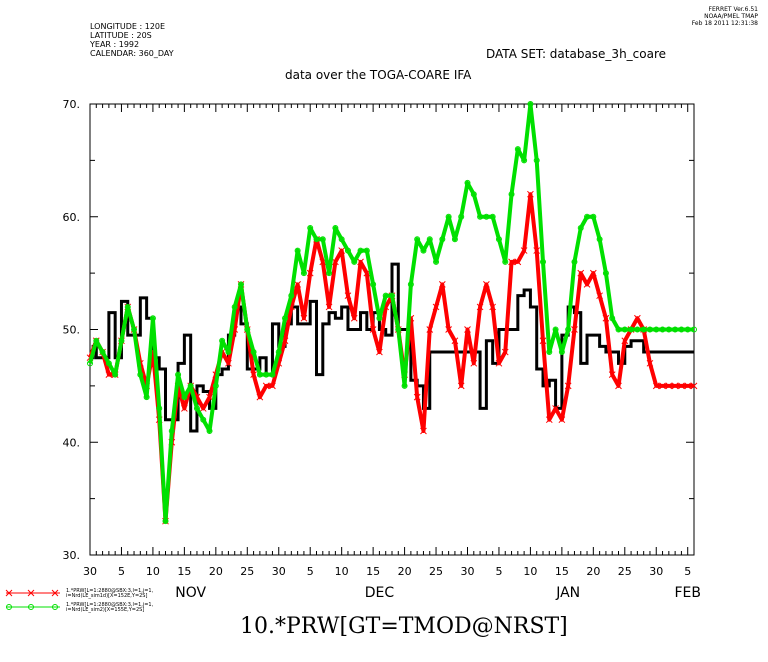 The height and width of the screenshot is (662, 768). What do you see at coordinates (373, 571) in the screenshot?
I see `x-tick-label: 15` at bounding box center [373, 571].